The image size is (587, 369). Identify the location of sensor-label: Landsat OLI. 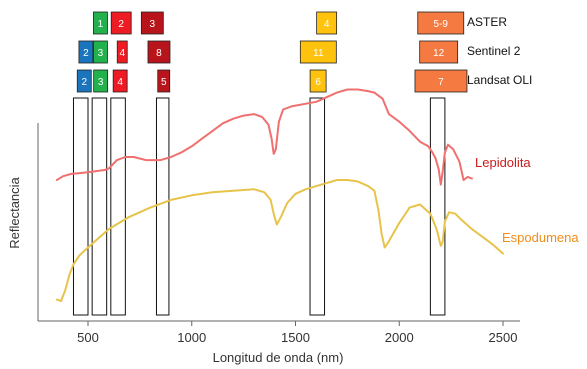
(499, 80).